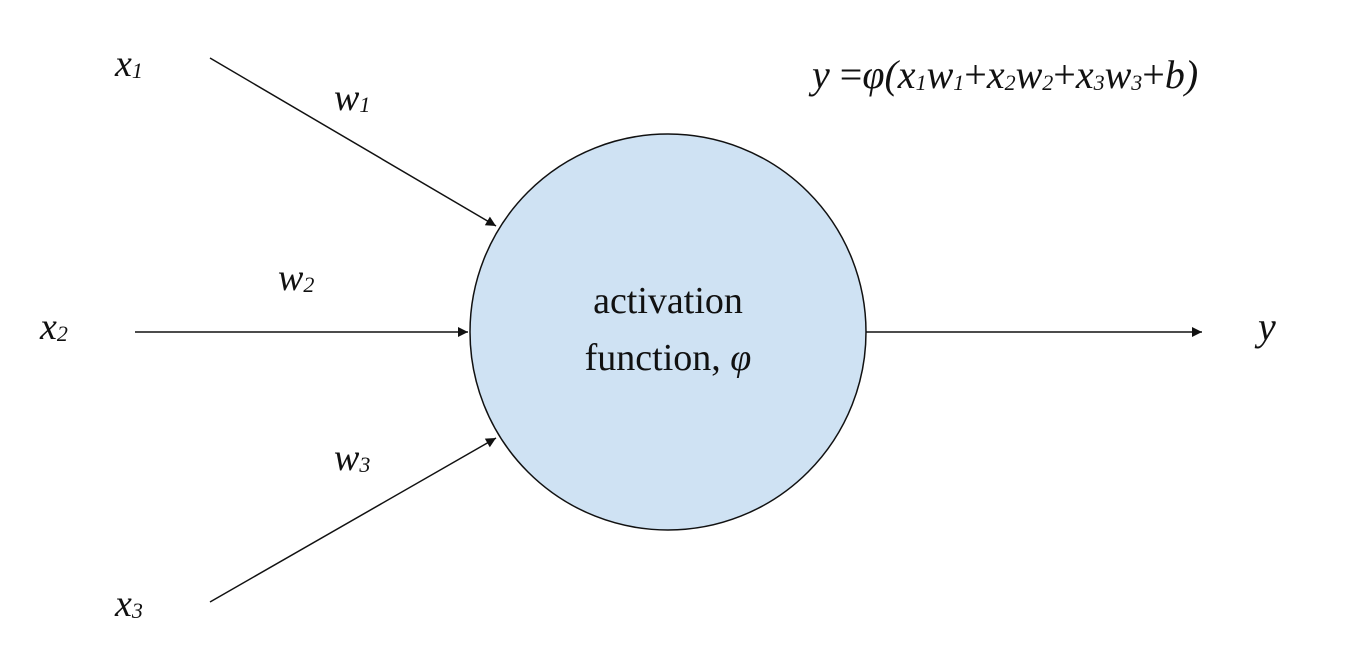 The width and height of the screenshot is (1347, 666). I want to click on weight-label-w3: w3, so click(352, 458).